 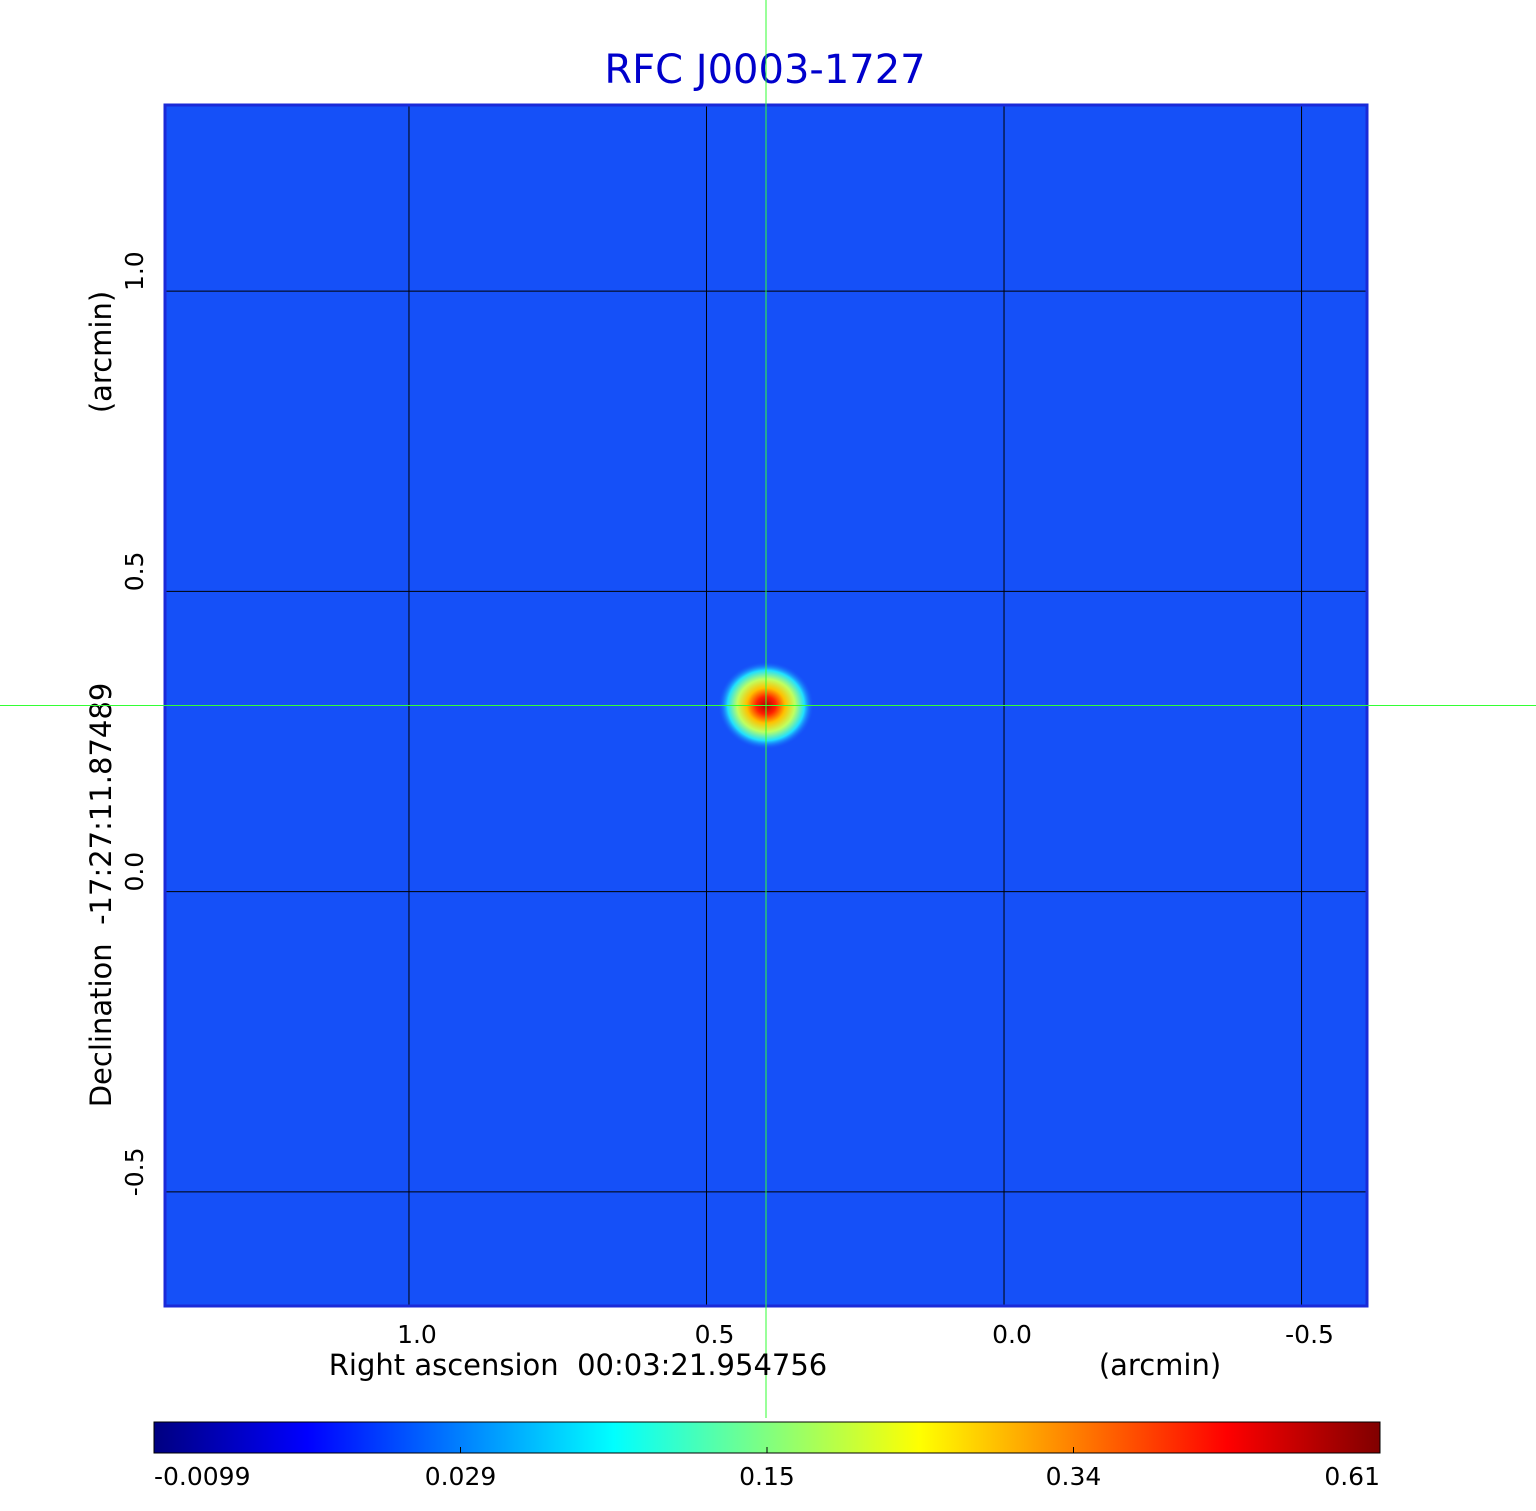 I want to click on chart-title: RFC J0003-1727, so click(x=764, y=70).